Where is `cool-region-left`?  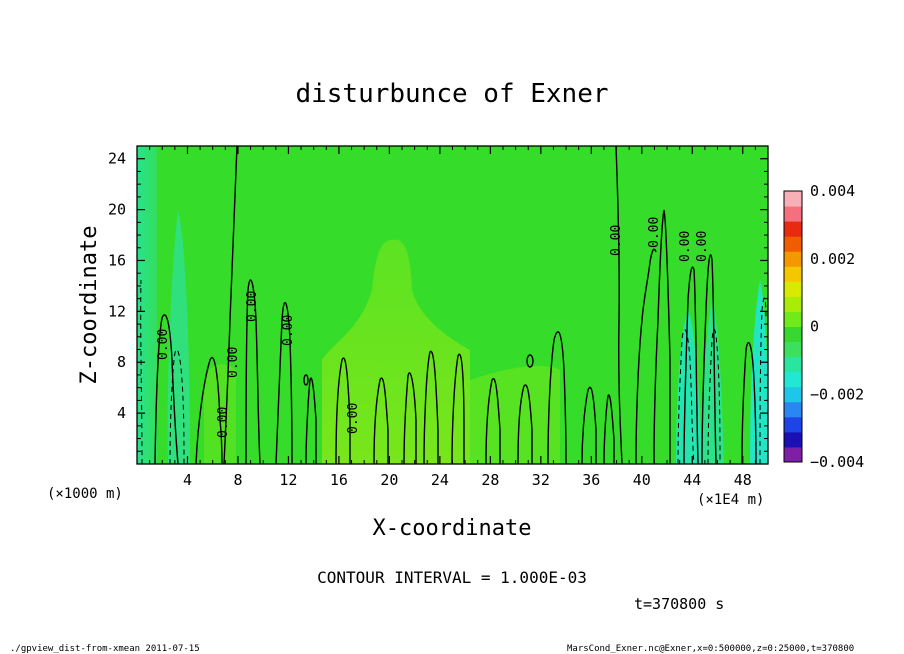 cool-region-left is located at coordinates (147, 305).